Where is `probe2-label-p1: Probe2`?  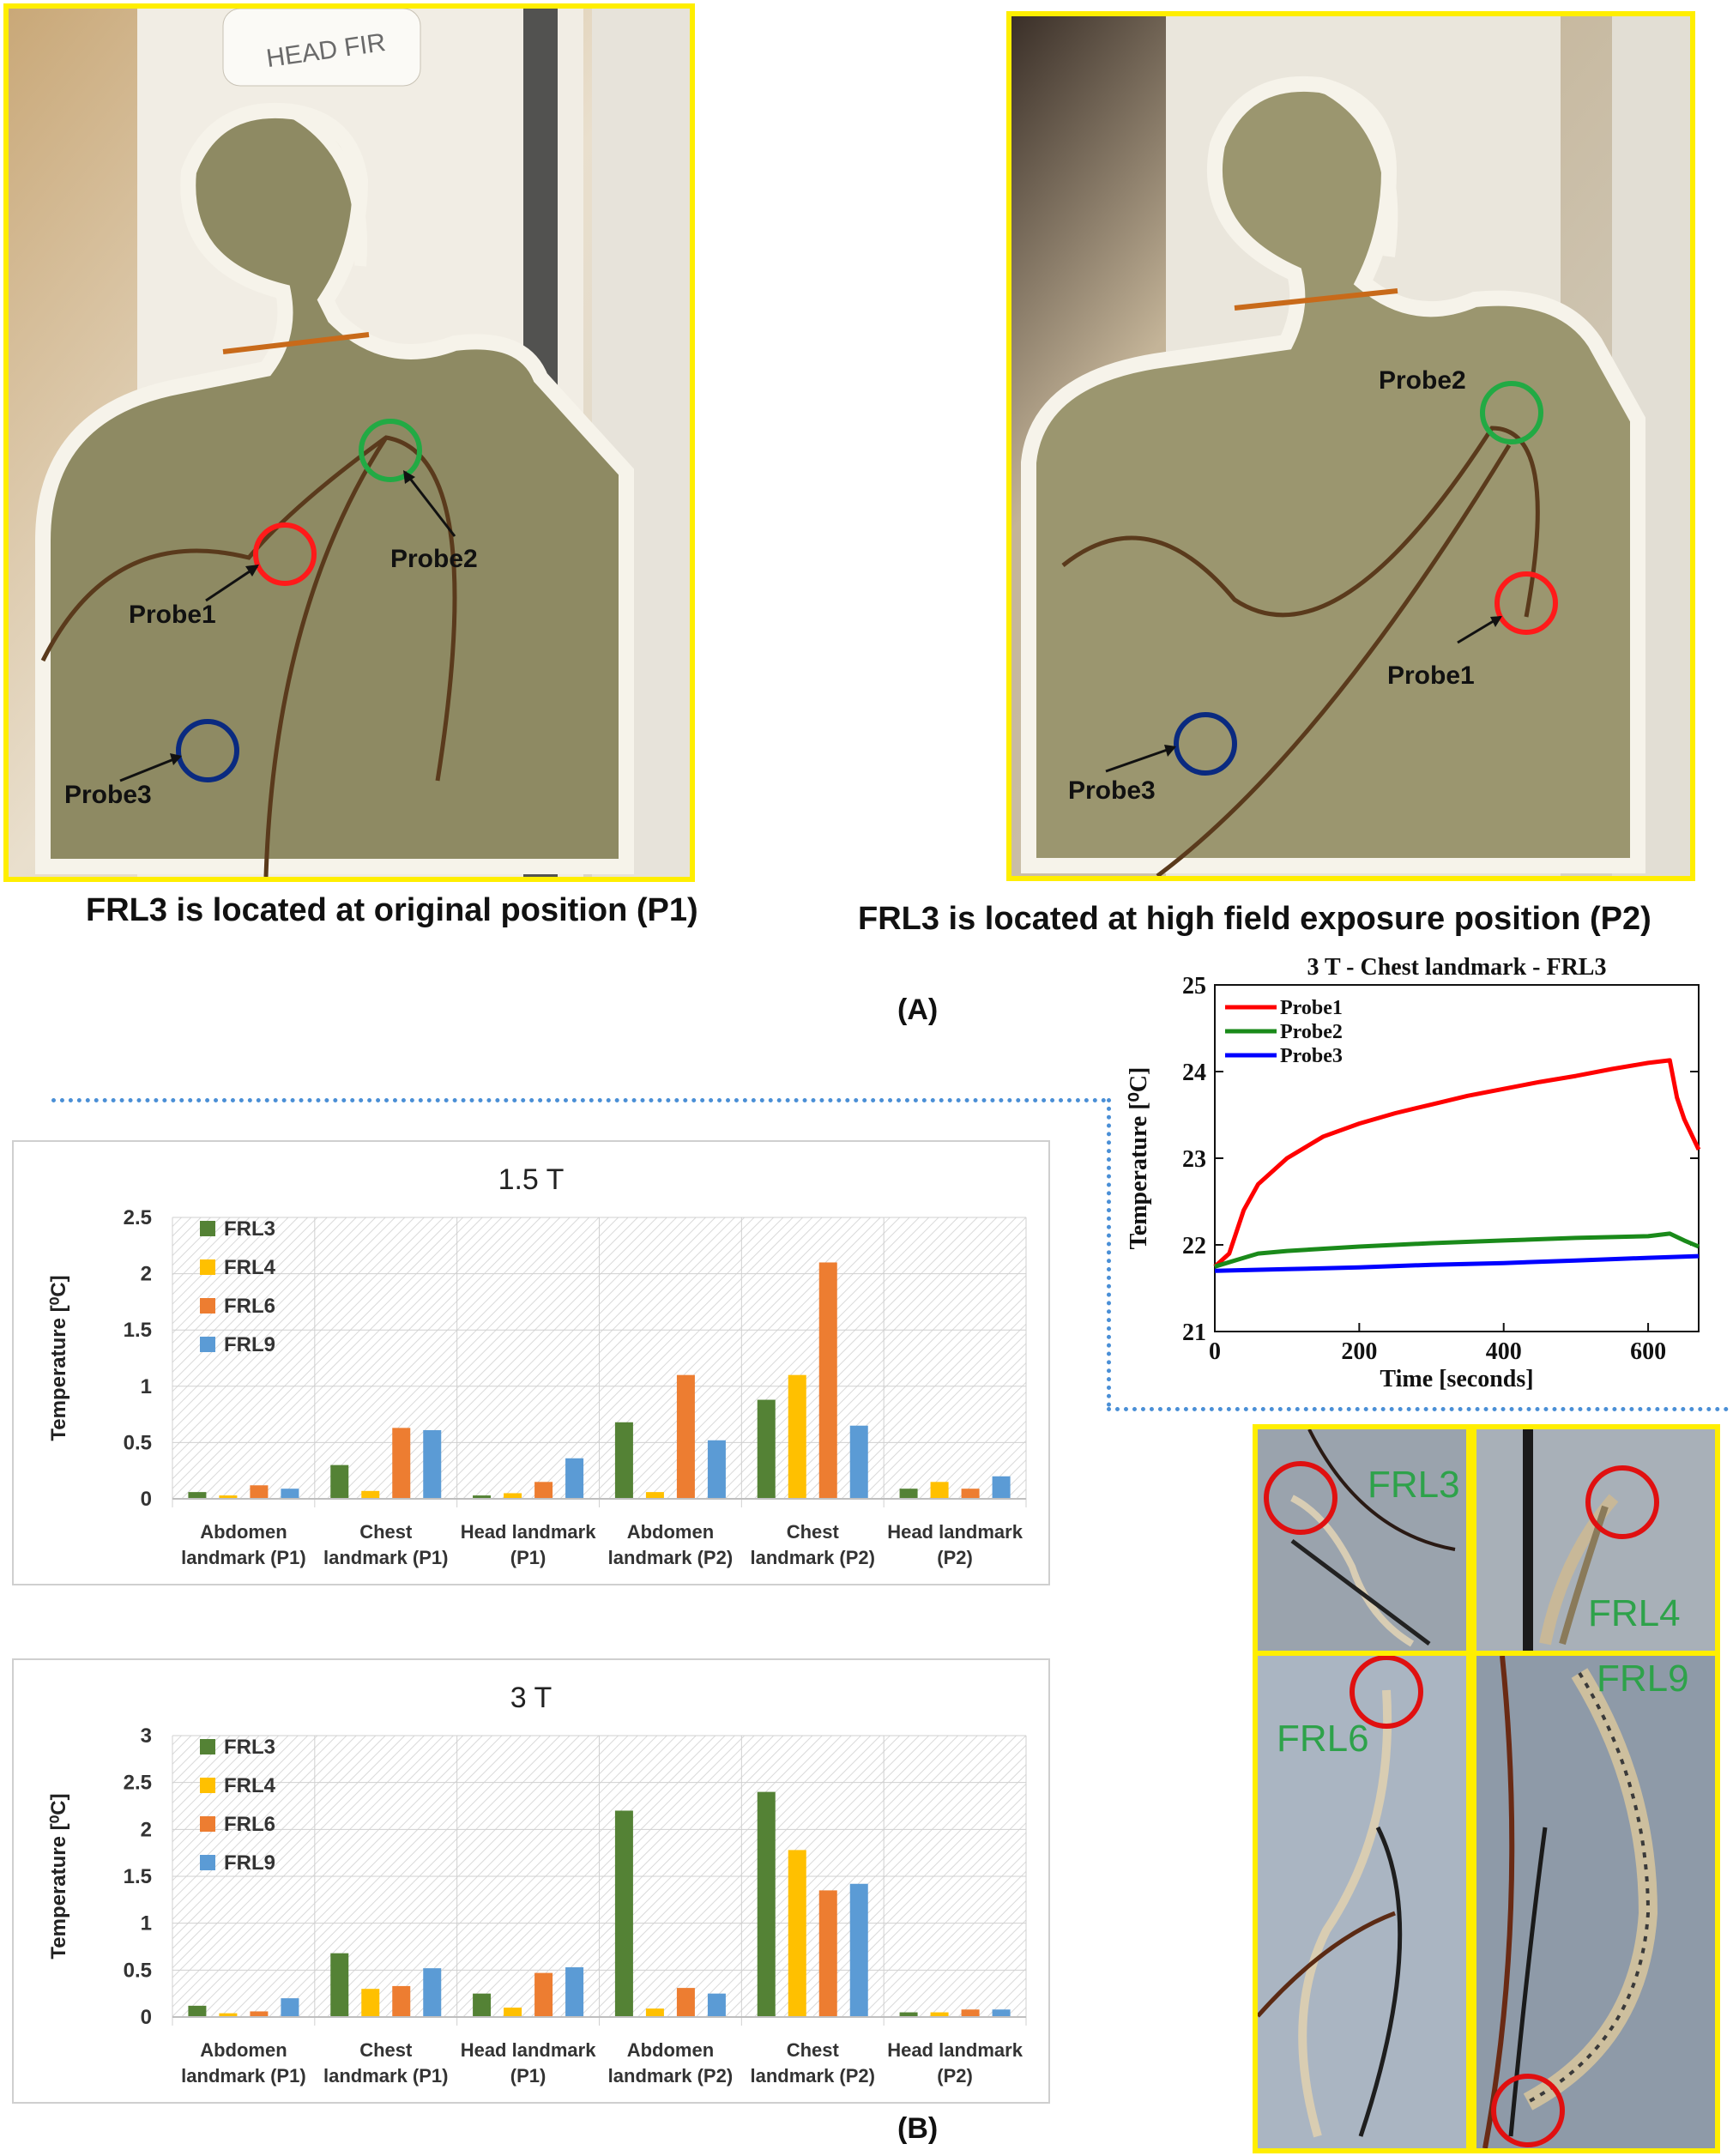
probe2-label-p1: Probe2 is located at coordinates (434, 559).